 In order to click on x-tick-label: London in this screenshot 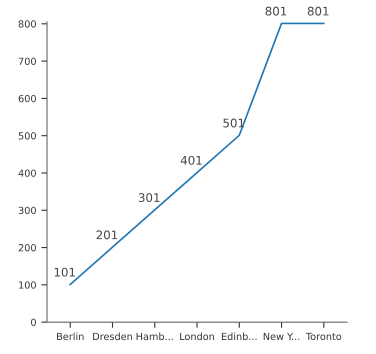, I will do `click(197, 336)`.